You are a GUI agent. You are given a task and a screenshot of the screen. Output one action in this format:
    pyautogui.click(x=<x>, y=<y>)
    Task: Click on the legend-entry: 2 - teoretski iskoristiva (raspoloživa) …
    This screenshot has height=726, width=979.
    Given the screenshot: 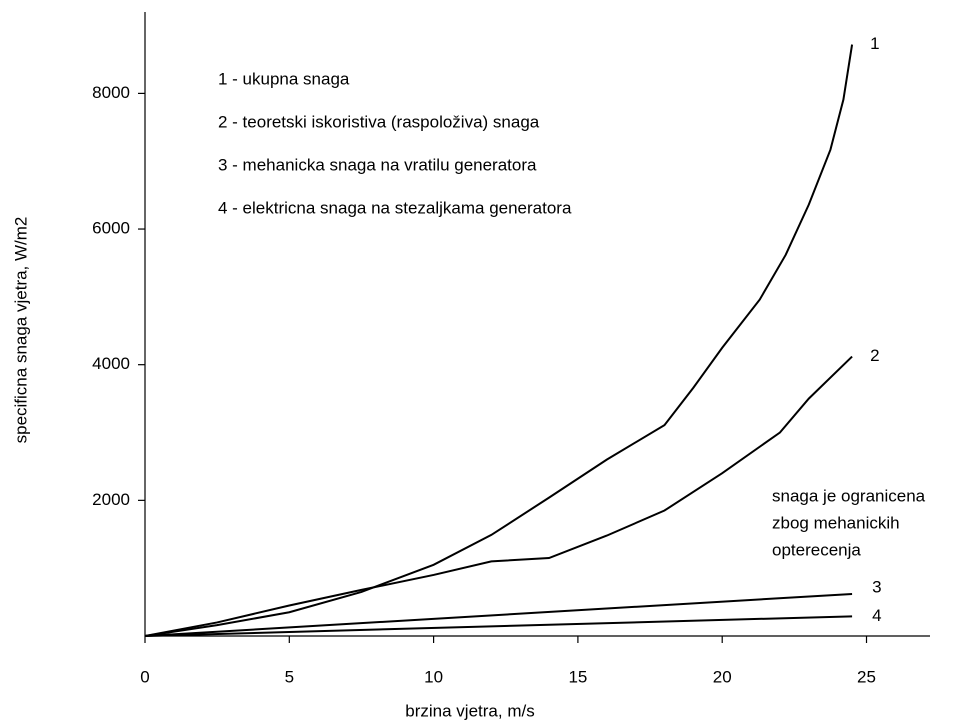 What is the action you would take?
    pyautogui.click(x=379, y=121)
    